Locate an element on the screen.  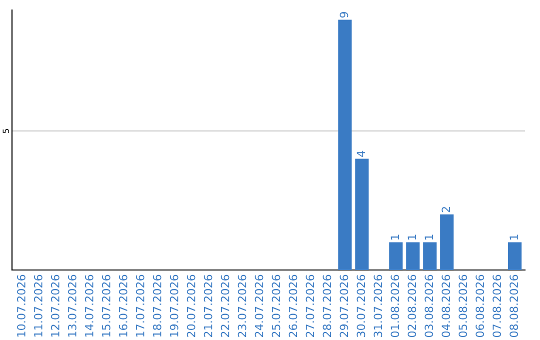
x-tick-label: 26.07.2026 is located at coordinates (293, 305).